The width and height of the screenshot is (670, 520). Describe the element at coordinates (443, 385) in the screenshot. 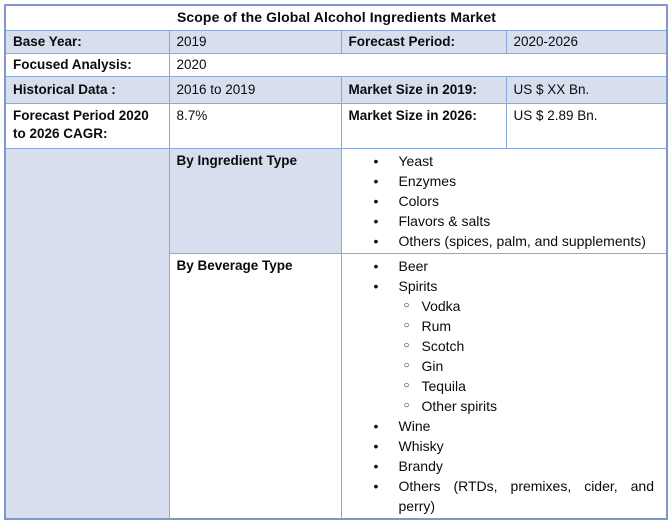

I see `bullet-text: Tequila` at that location.